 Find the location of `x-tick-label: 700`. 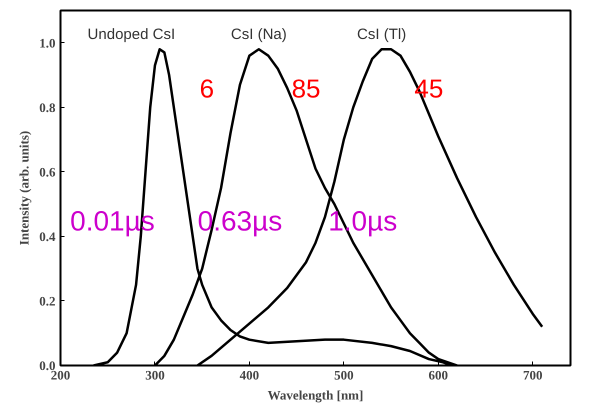

x-tick-label: 700 is located at coordinates (532, 375).